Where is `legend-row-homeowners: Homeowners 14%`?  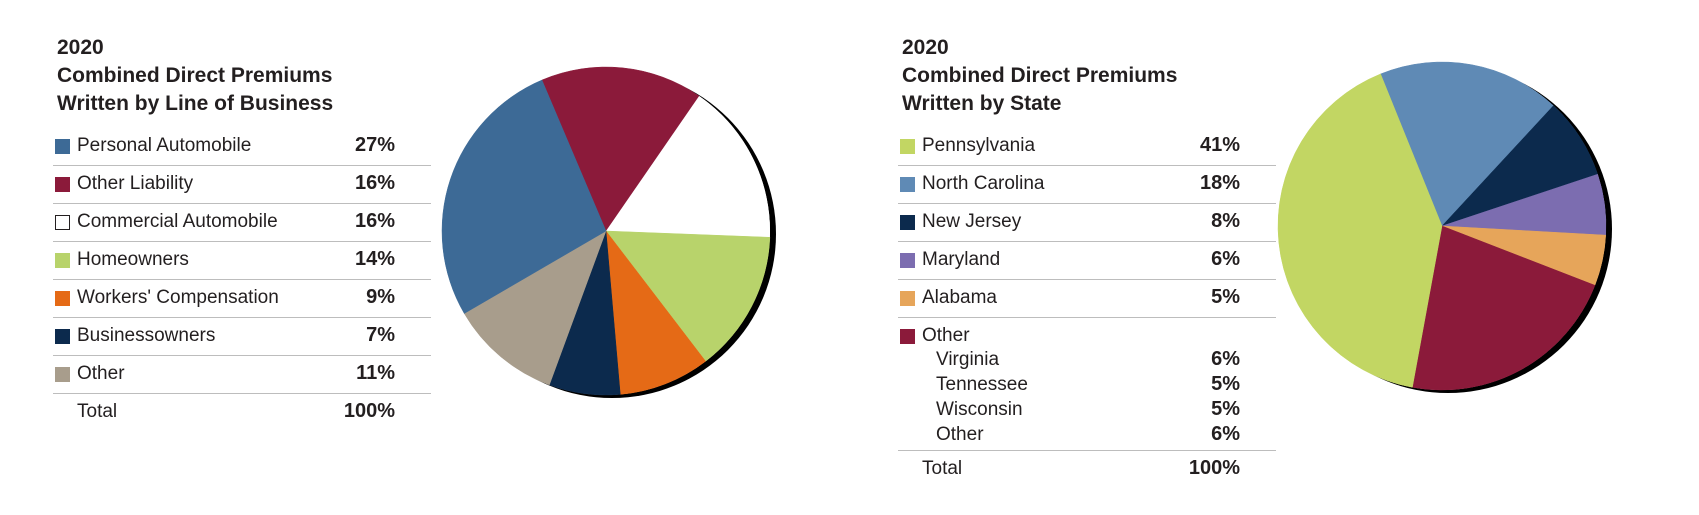
legend-row-homeowners: Homeowners 14% is located at coordinates (242, 261).